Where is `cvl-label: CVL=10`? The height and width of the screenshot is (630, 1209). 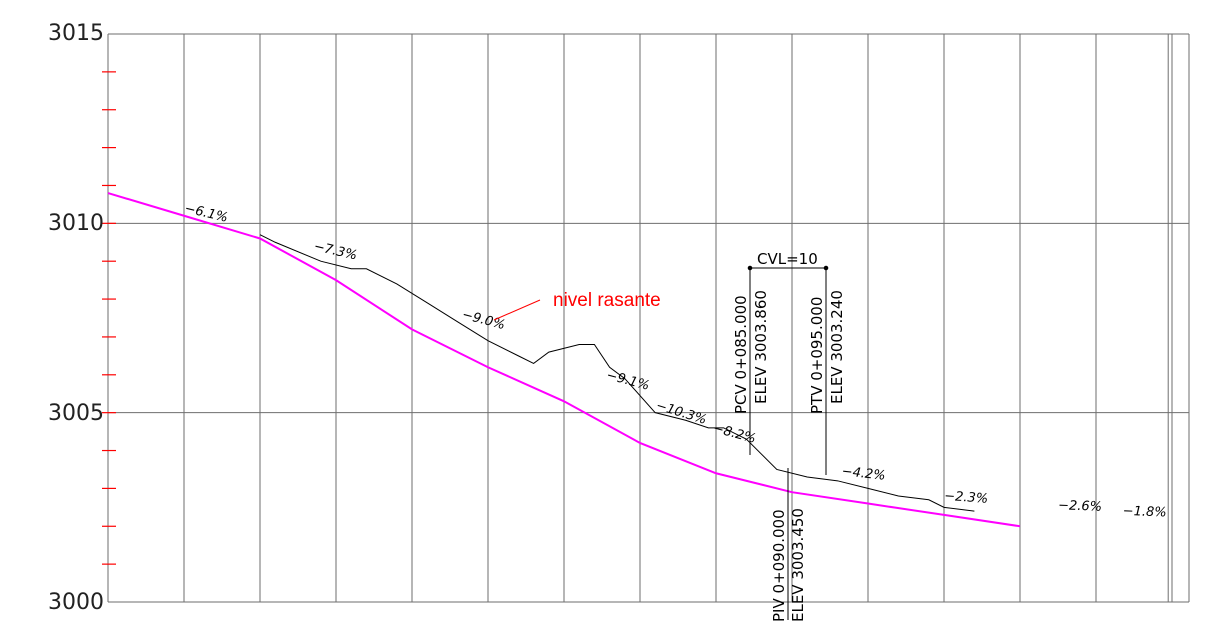 cvl-label: CVL=10 is located at coordinates (787, 259).